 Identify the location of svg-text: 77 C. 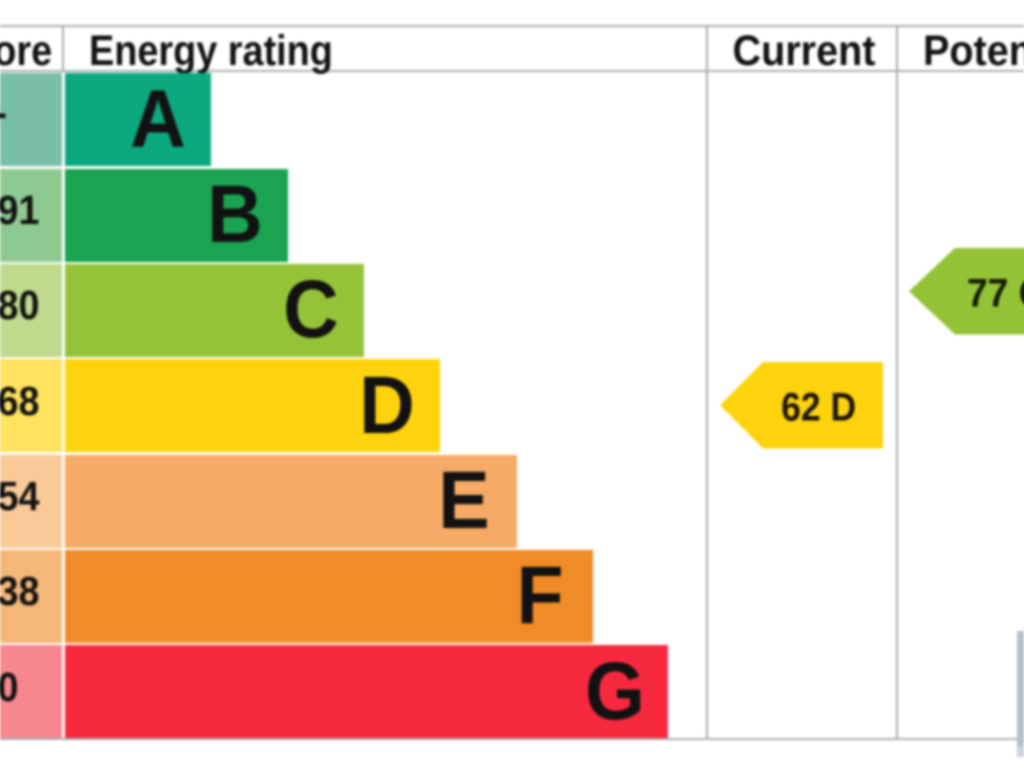
(995, 294).